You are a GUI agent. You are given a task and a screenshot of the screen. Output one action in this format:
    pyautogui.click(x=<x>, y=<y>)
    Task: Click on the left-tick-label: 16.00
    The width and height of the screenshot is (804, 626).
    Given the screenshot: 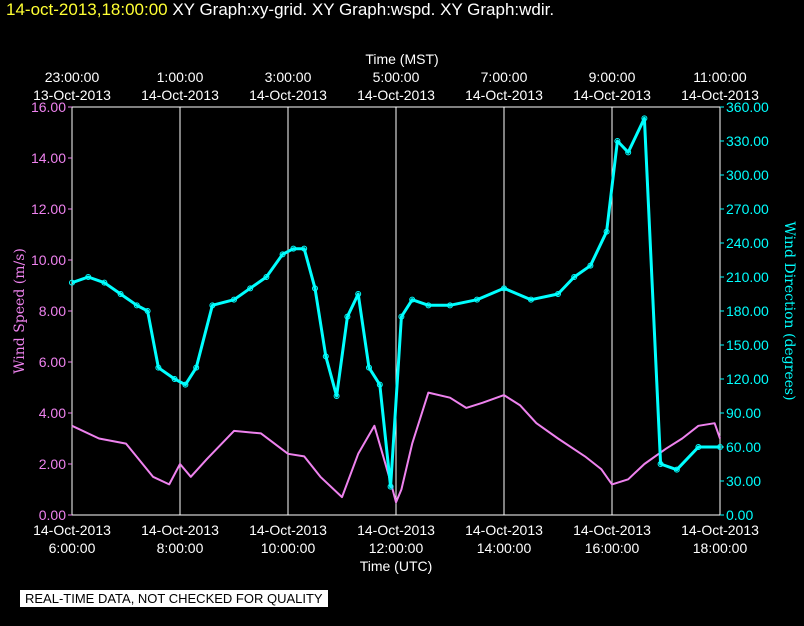 What is the action you would take?
    pyautogui.click(x=48, y=107)
    